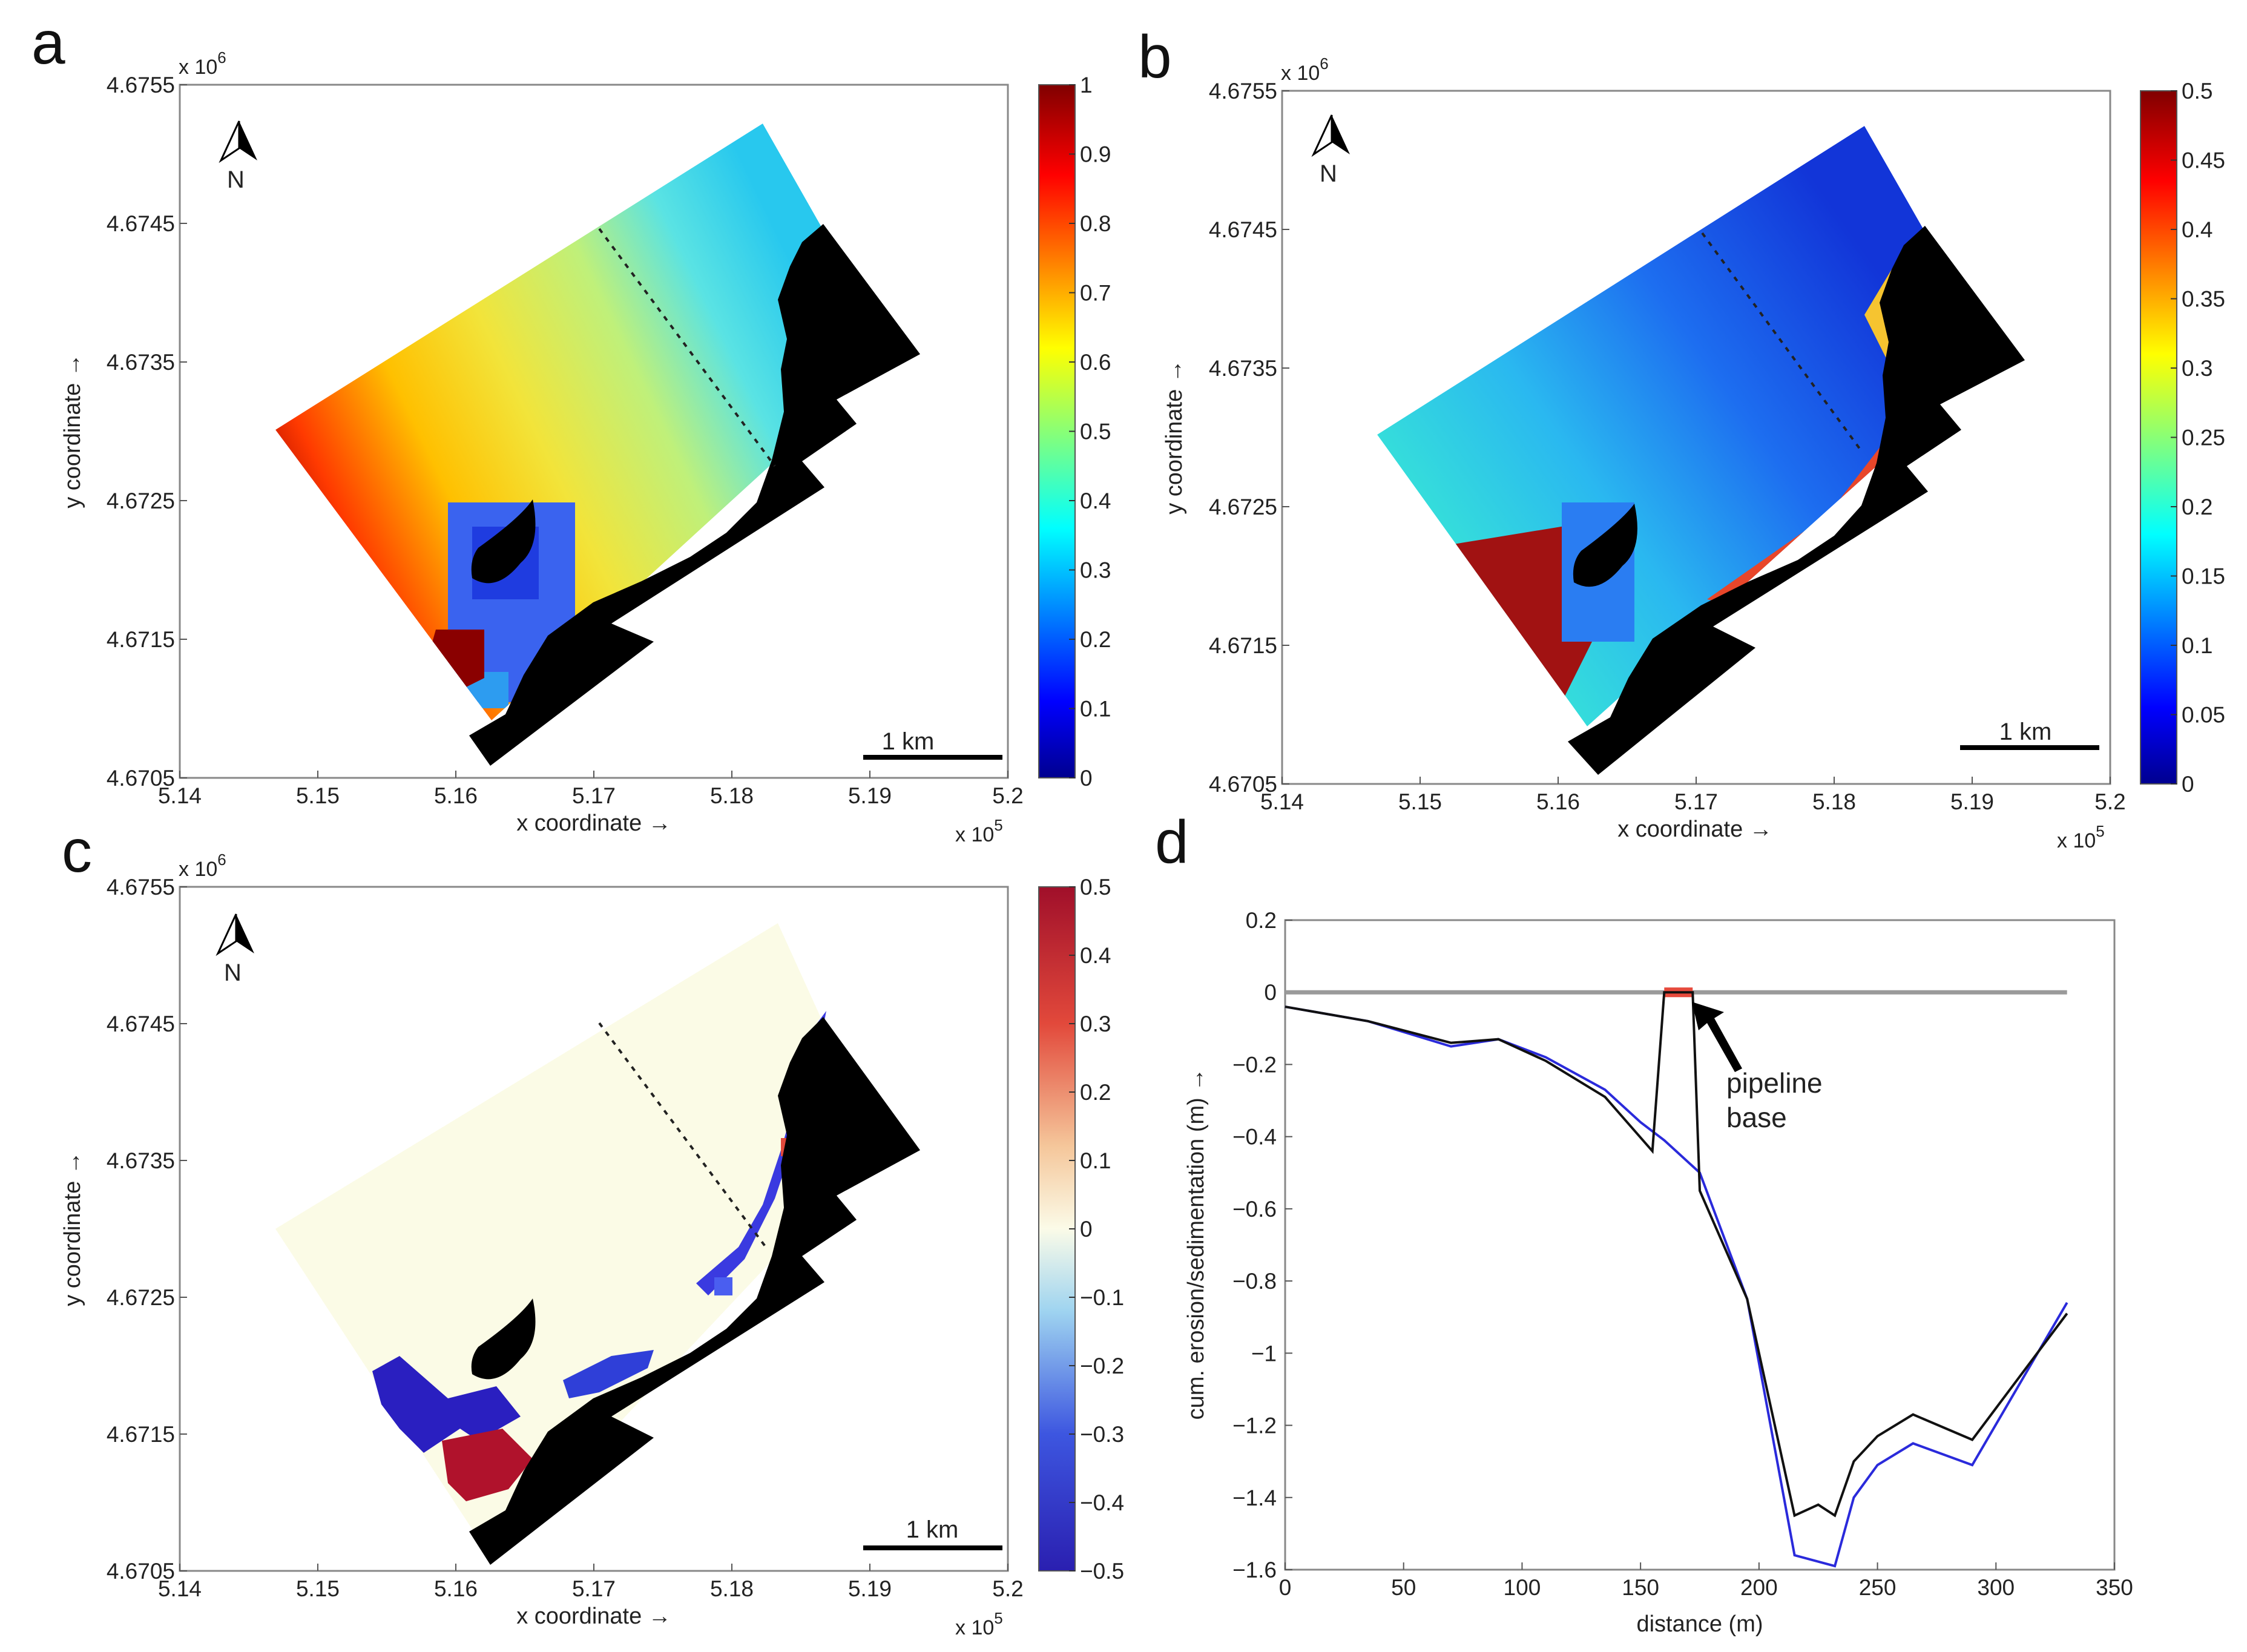 This screenshot has width=2247, height=1652. What do you see at coordinates (1756, 1117) in the screenshot?
I see `annotation-line-2: base` at bounding box center [1756, 1117].